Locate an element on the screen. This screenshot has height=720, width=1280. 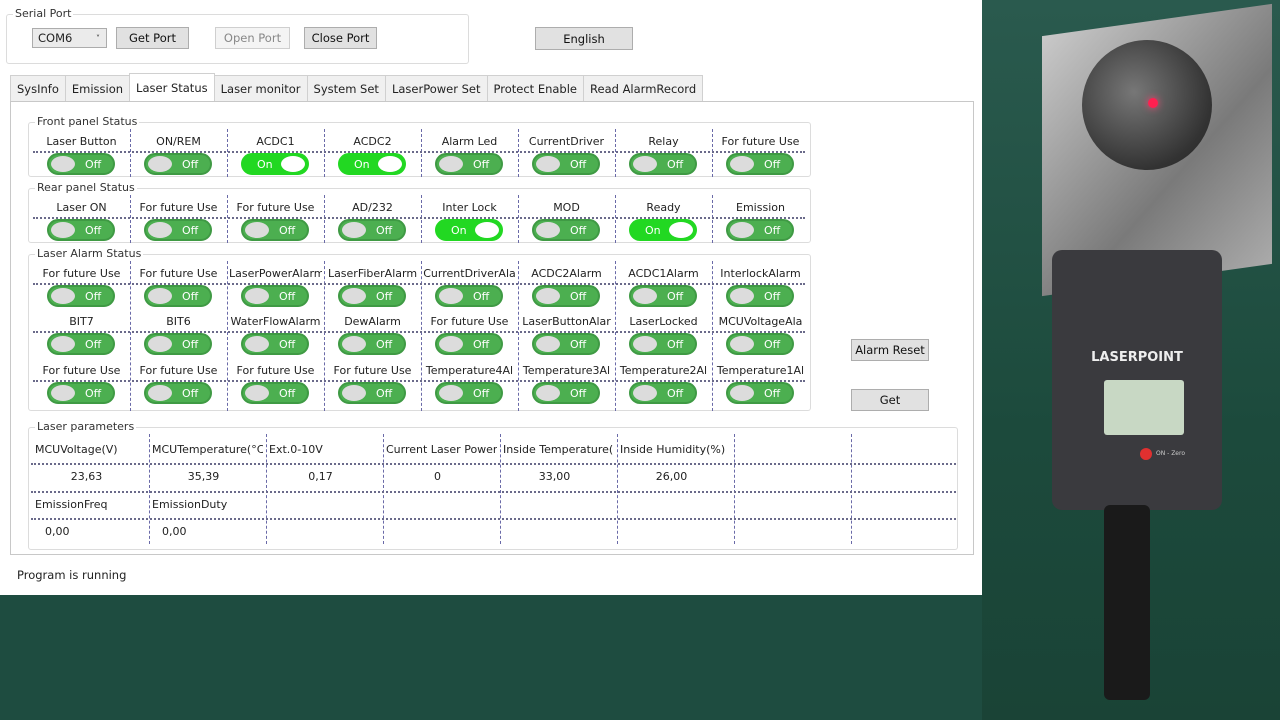
tab-protect-enable: Protect Enable is located at coordinates (535, 88).